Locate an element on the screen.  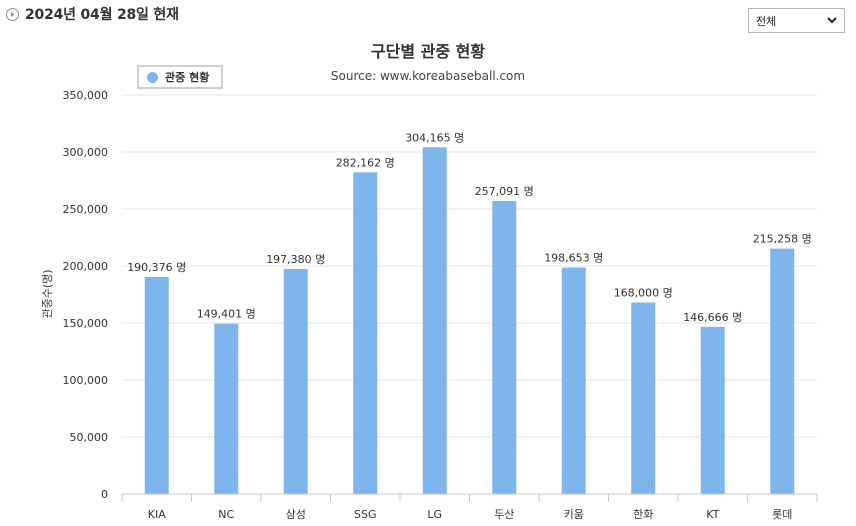
play-circle-icon is located at coordinates (12, 14).